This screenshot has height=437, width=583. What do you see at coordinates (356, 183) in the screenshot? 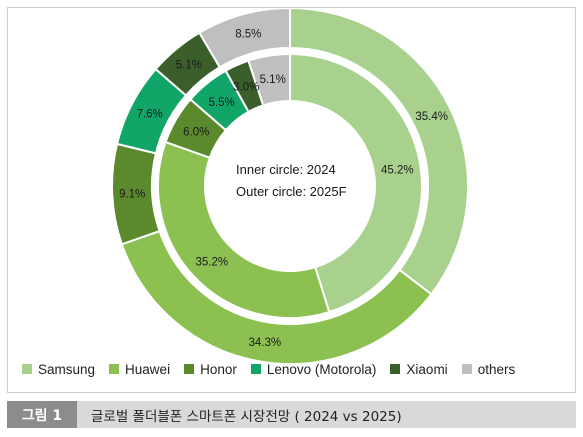
I see `inner-slice-samsung` at bounding box center [356, 183].